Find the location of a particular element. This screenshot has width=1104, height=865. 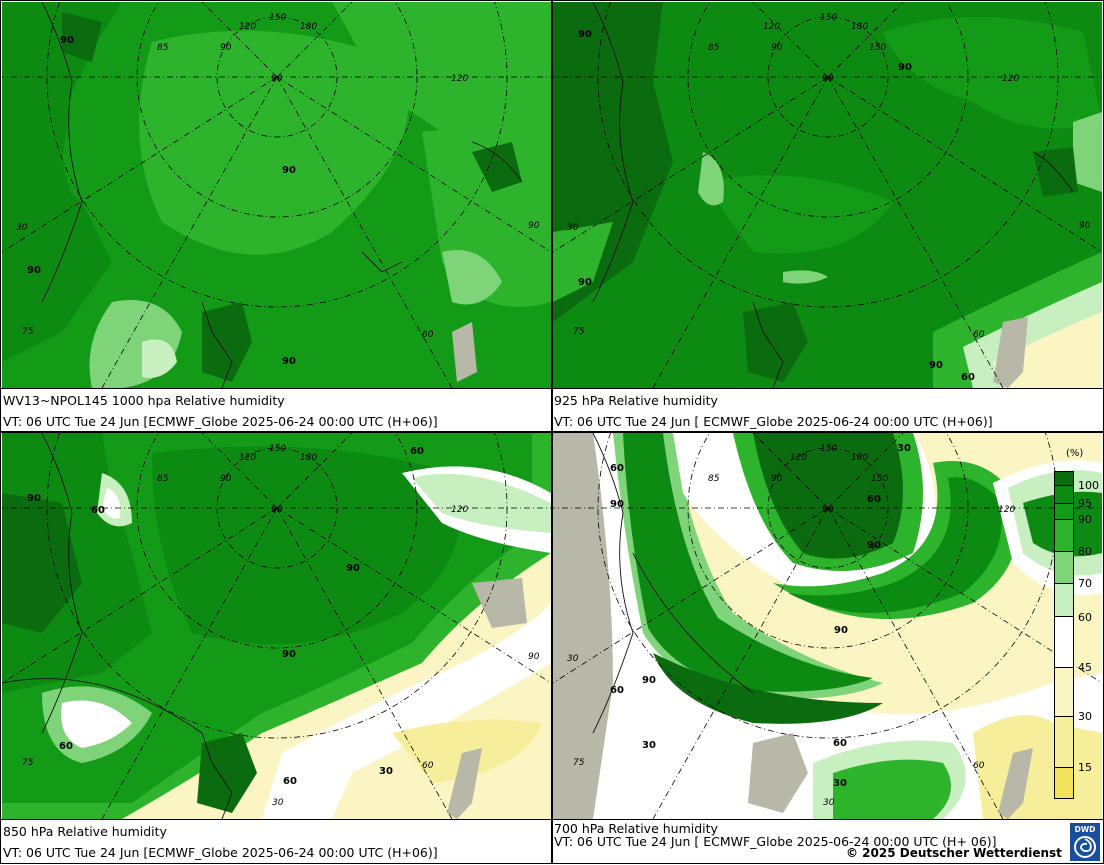

legend-level-label: 70 is located at coordinates (1085, 583).